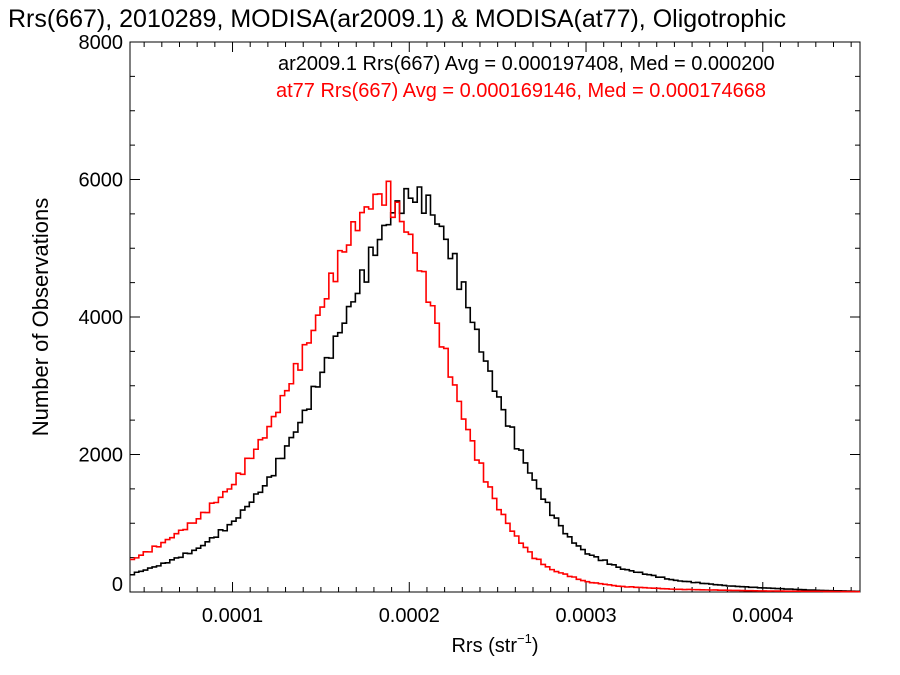 The image size is (900, 675). What do you see at coordinates (535, 646) in the screenshot?
I see `x-axis-label-end: )` at bounding box center [535, 646].